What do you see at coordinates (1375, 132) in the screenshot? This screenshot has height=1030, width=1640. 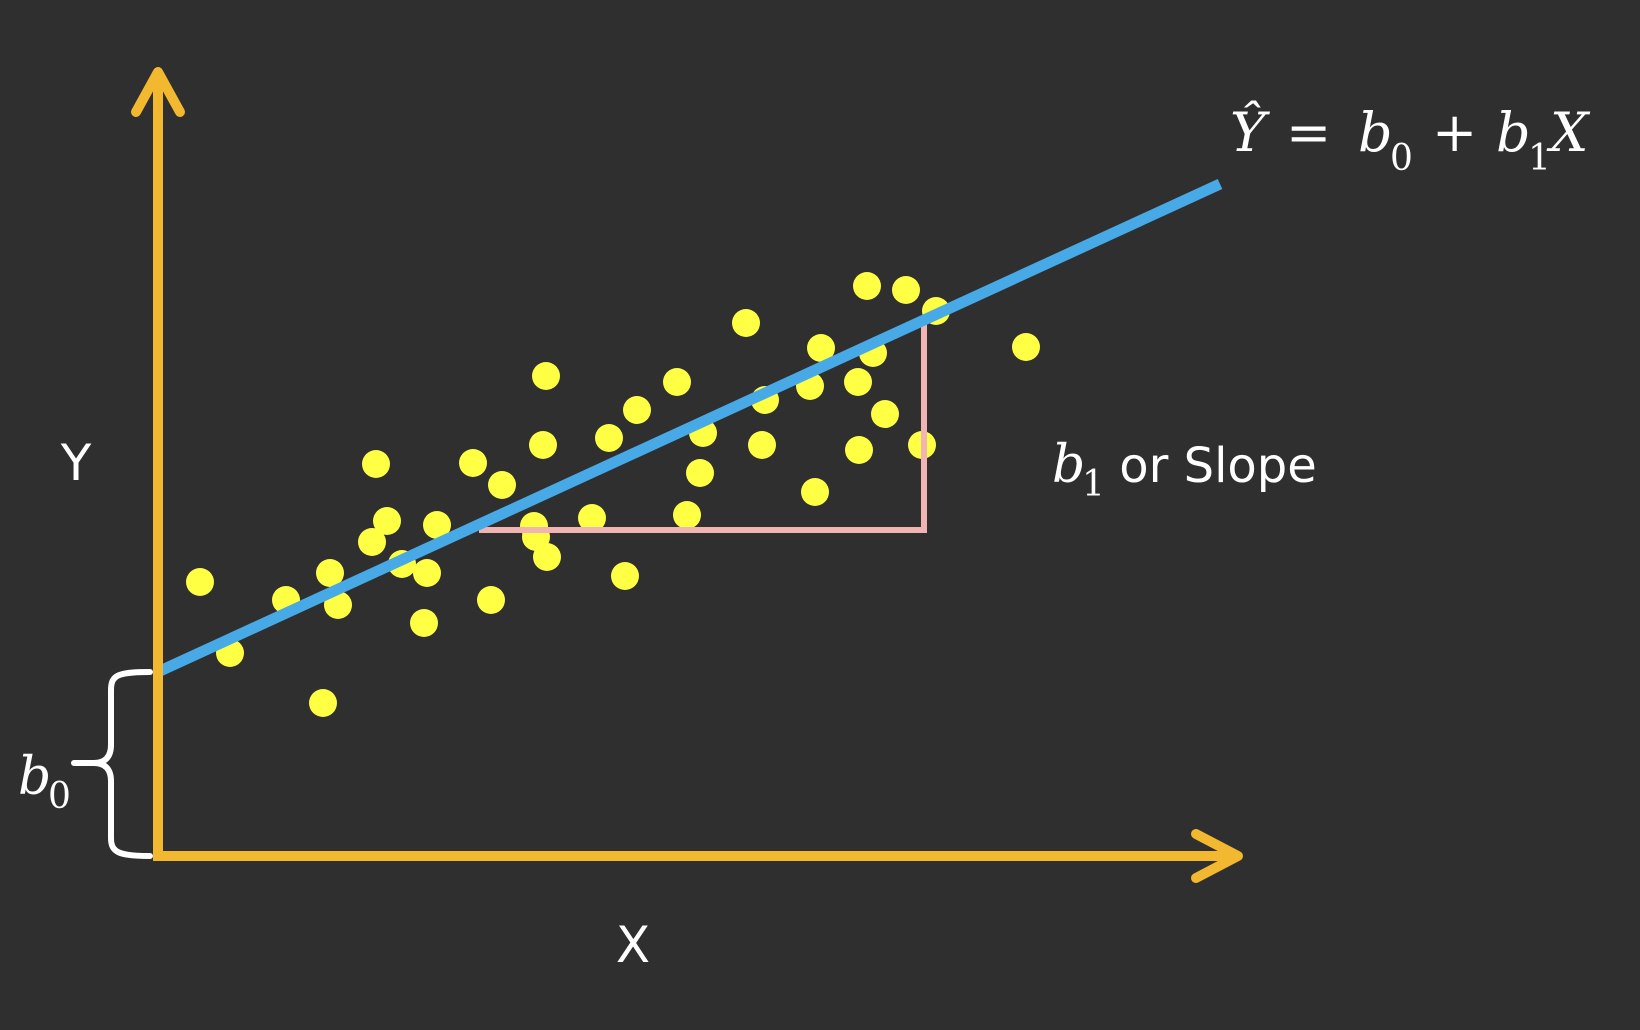 I see `equation-b0: b` at bounding box center [1375, 132].